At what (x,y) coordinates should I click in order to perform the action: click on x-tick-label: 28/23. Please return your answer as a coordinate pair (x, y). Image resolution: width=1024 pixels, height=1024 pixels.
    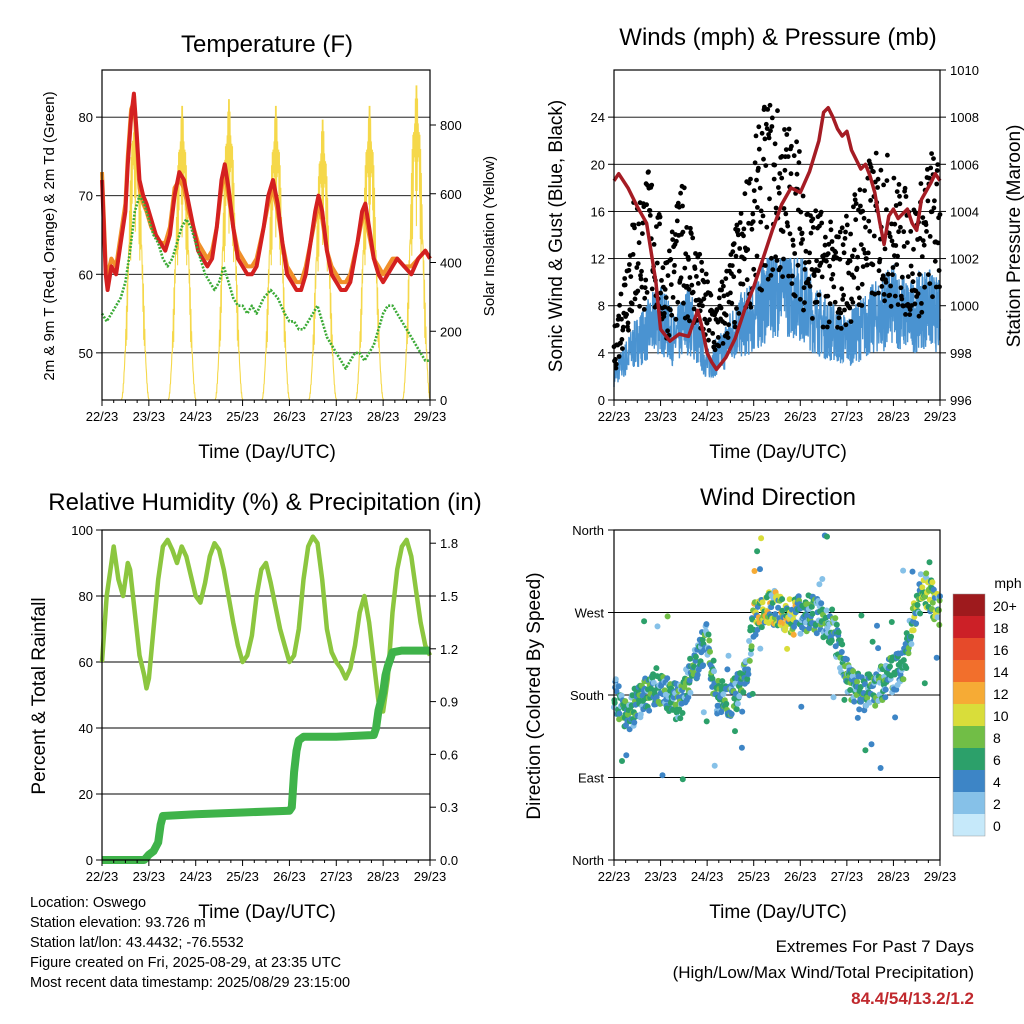
    Looking at the image, I should click on (383, 876).